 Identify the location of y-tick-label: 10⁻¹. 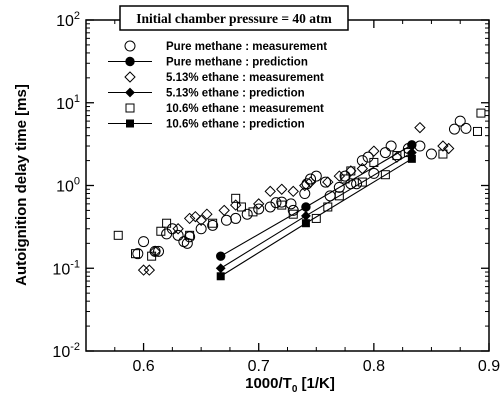
(66, 268).